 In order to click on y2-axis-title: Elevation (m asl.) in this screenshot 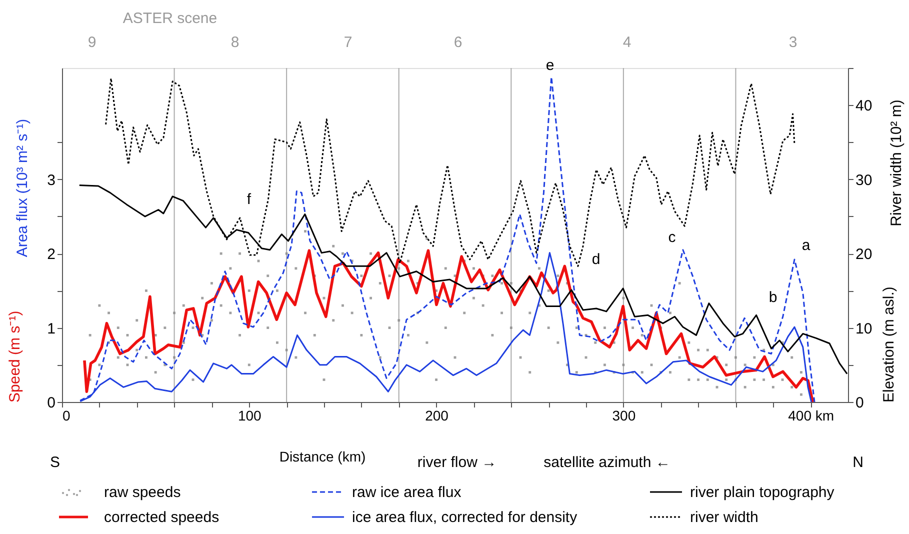, I will do `click(889, 344)`.